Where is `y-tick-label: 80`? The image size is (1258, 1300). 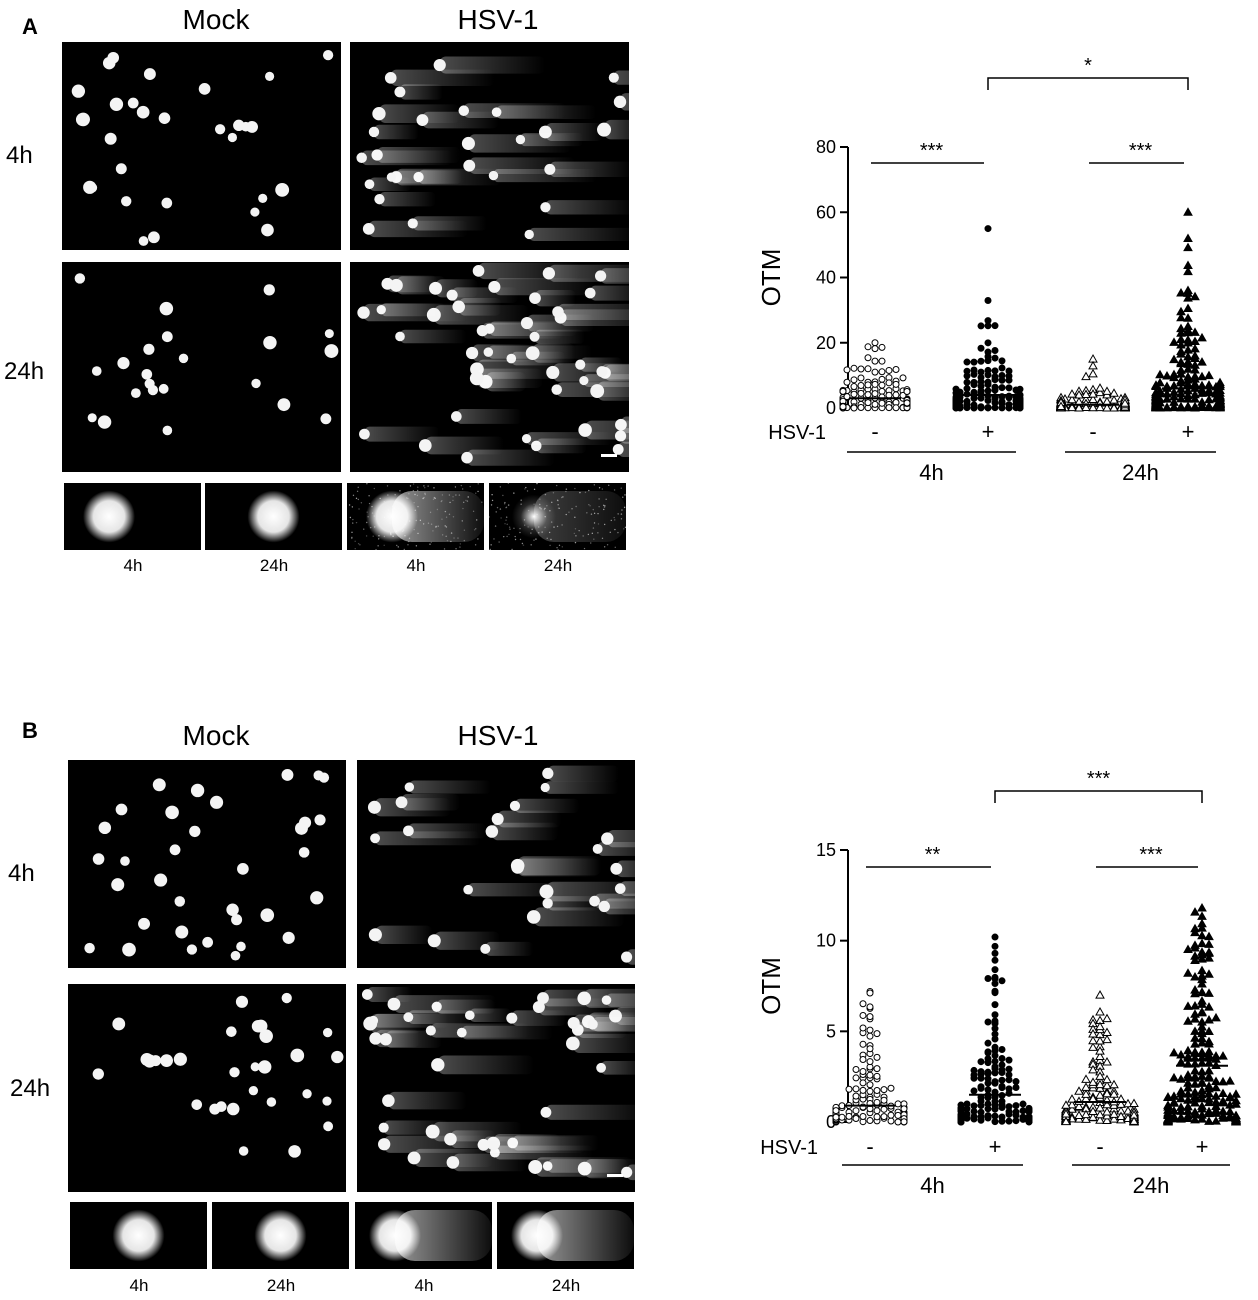 y-tick-label: 80 is located at coordinates (826, 147).